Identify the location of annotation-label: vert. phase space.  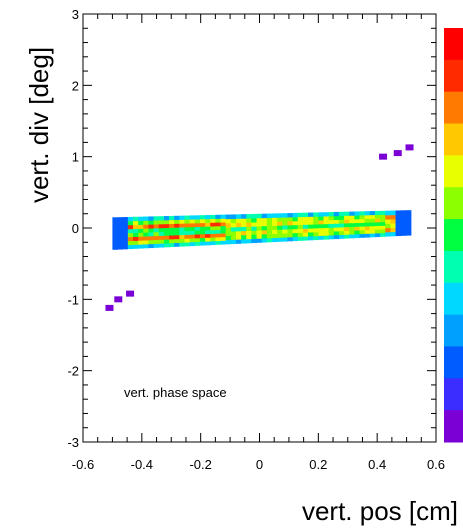
(175, 392).